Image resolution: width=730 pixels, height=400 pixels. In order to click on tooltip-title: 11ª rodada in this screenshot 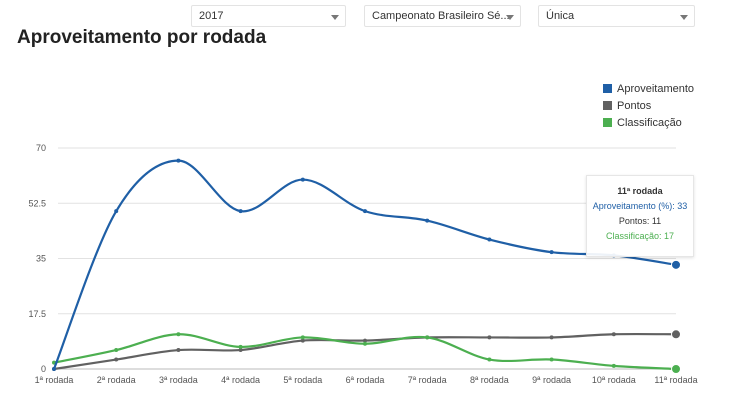, I will do `click(640, 191)`.